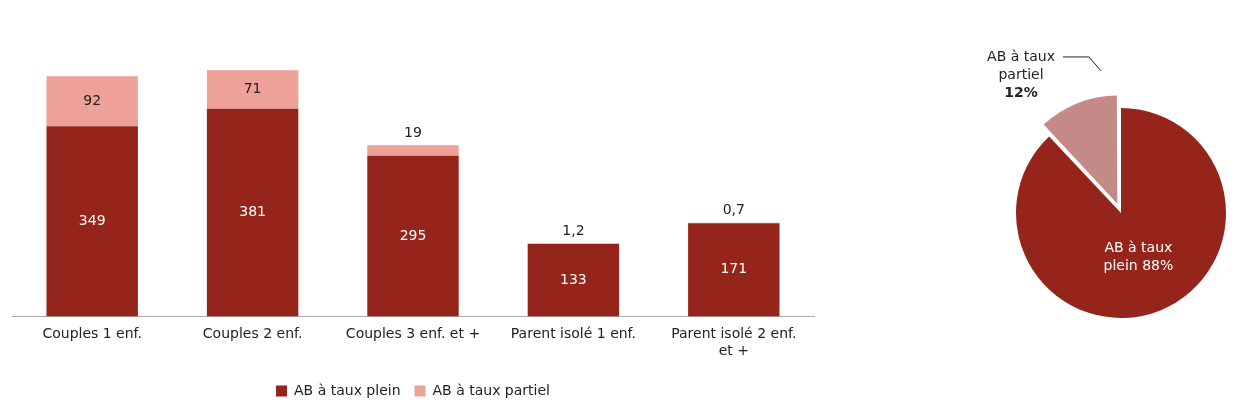 The height and width of the screenshot is (411, 1254). I want to click on data-label: 92, so click(92, 99).